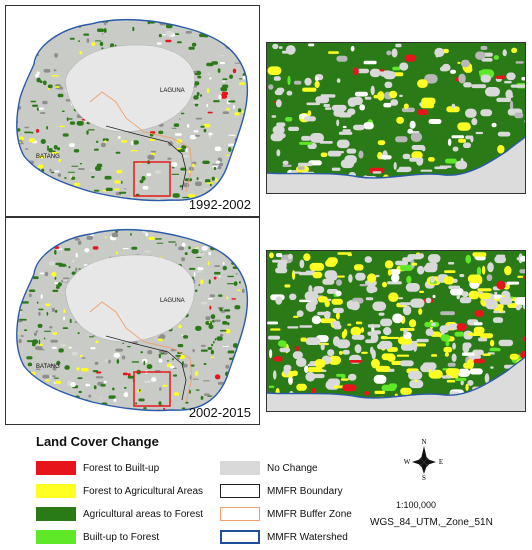 The width and height of the screenshot is (532, 550). What do you see at coordinates (407, 462) in the screenshot?
I see `compass-w: W` at bounding box center [407, 462].